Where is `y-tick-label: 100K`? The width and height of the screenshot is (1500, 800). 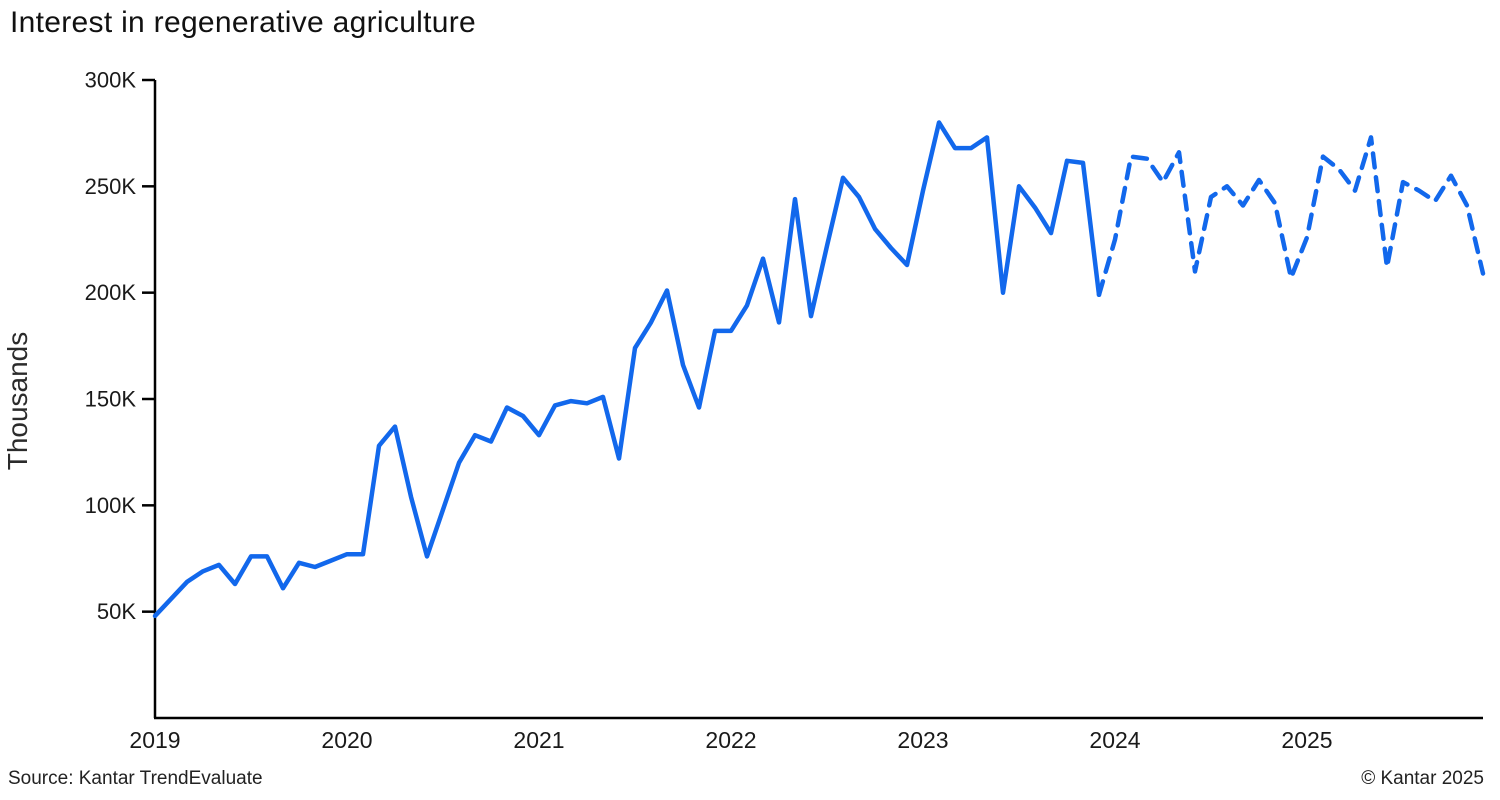 y-tick-label: 100K is located at coordinates (111, 505).